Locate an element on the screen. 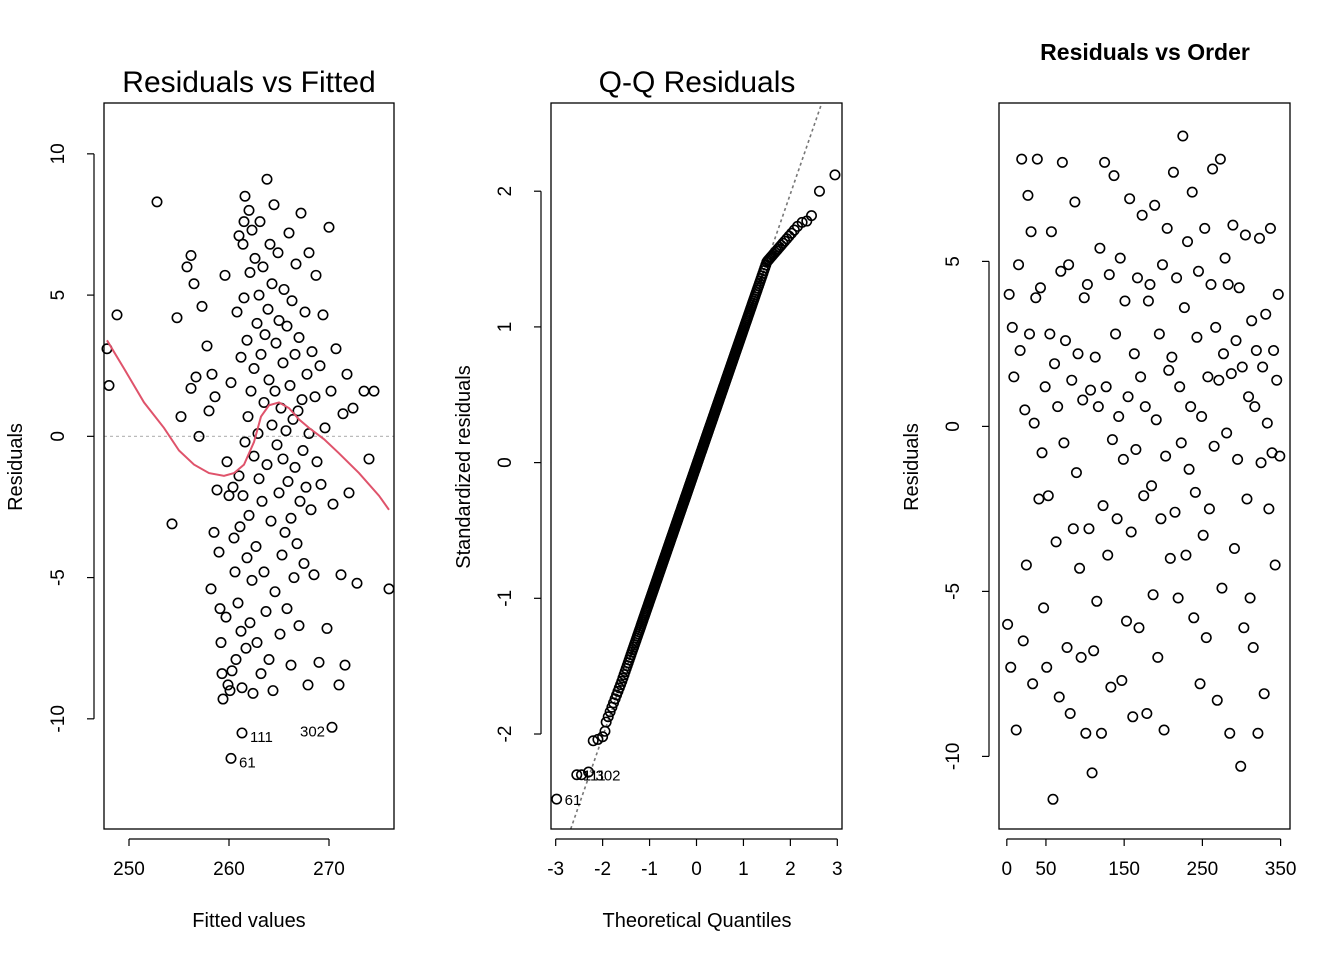 Image resolution: width=1344 pixels, height=960 pixels. panel2-x-tick-label: 3 is located at coordinates (837, 869).